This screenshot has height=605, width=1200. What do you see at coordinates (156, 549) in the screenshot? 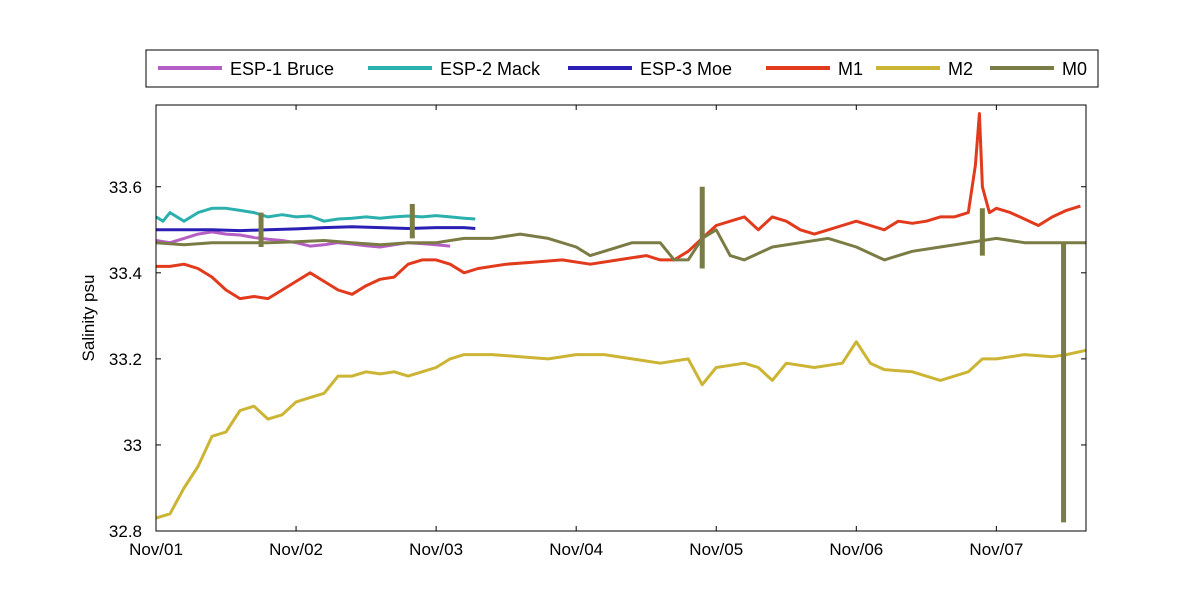
I see `x-tick-label: Nov/01` at bounding box center [156, 549].